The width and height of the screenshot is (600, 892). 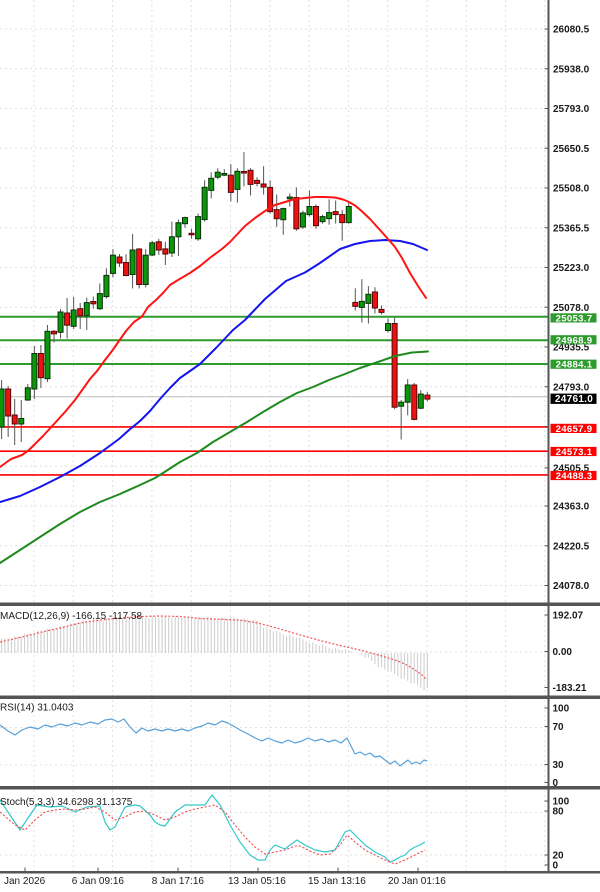 What do you see at coordinates (37, 708) in the screenshot?
I see `svg-text: RSI(14) 31.0403` at bounding box center [37, 708].